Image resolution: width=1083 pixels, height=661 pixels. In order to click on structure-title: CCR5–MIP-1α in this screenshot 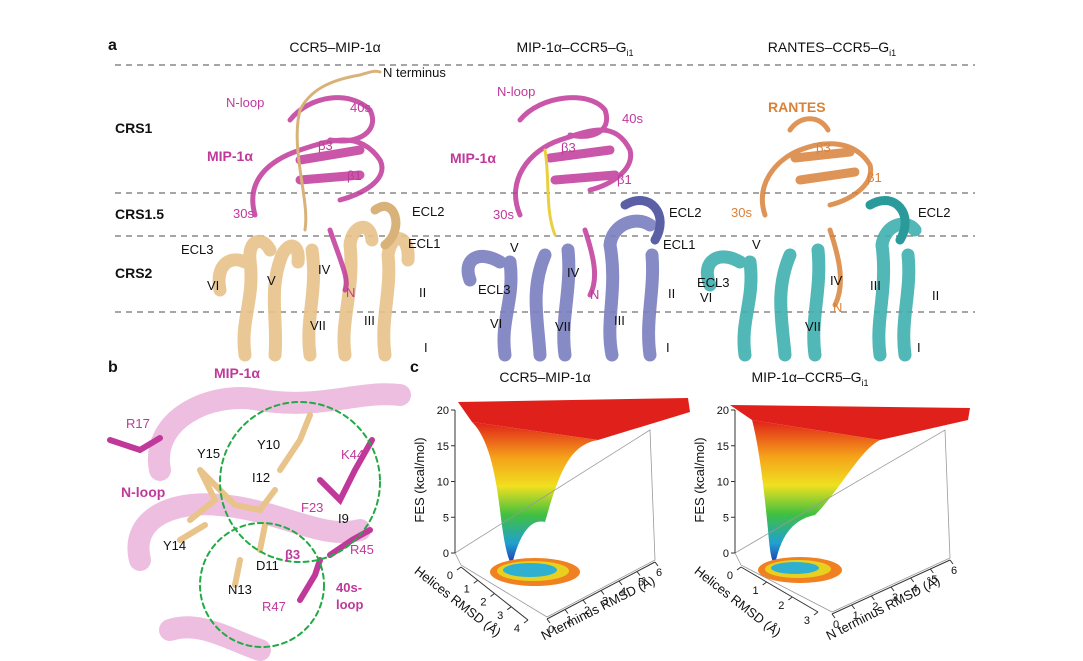, I will do `click(334, 47)`.